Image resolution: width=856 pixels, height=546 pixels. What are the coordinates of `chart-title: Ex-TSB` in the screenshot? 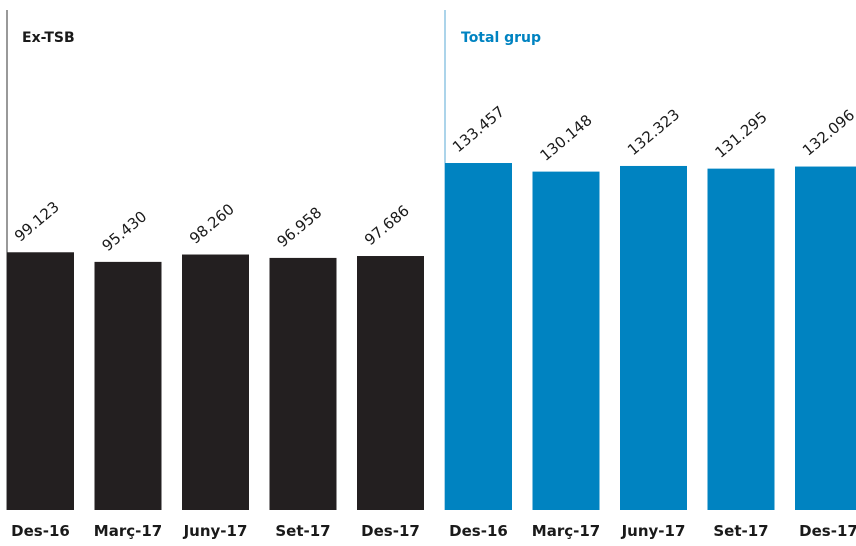 It's located at (48, 38).